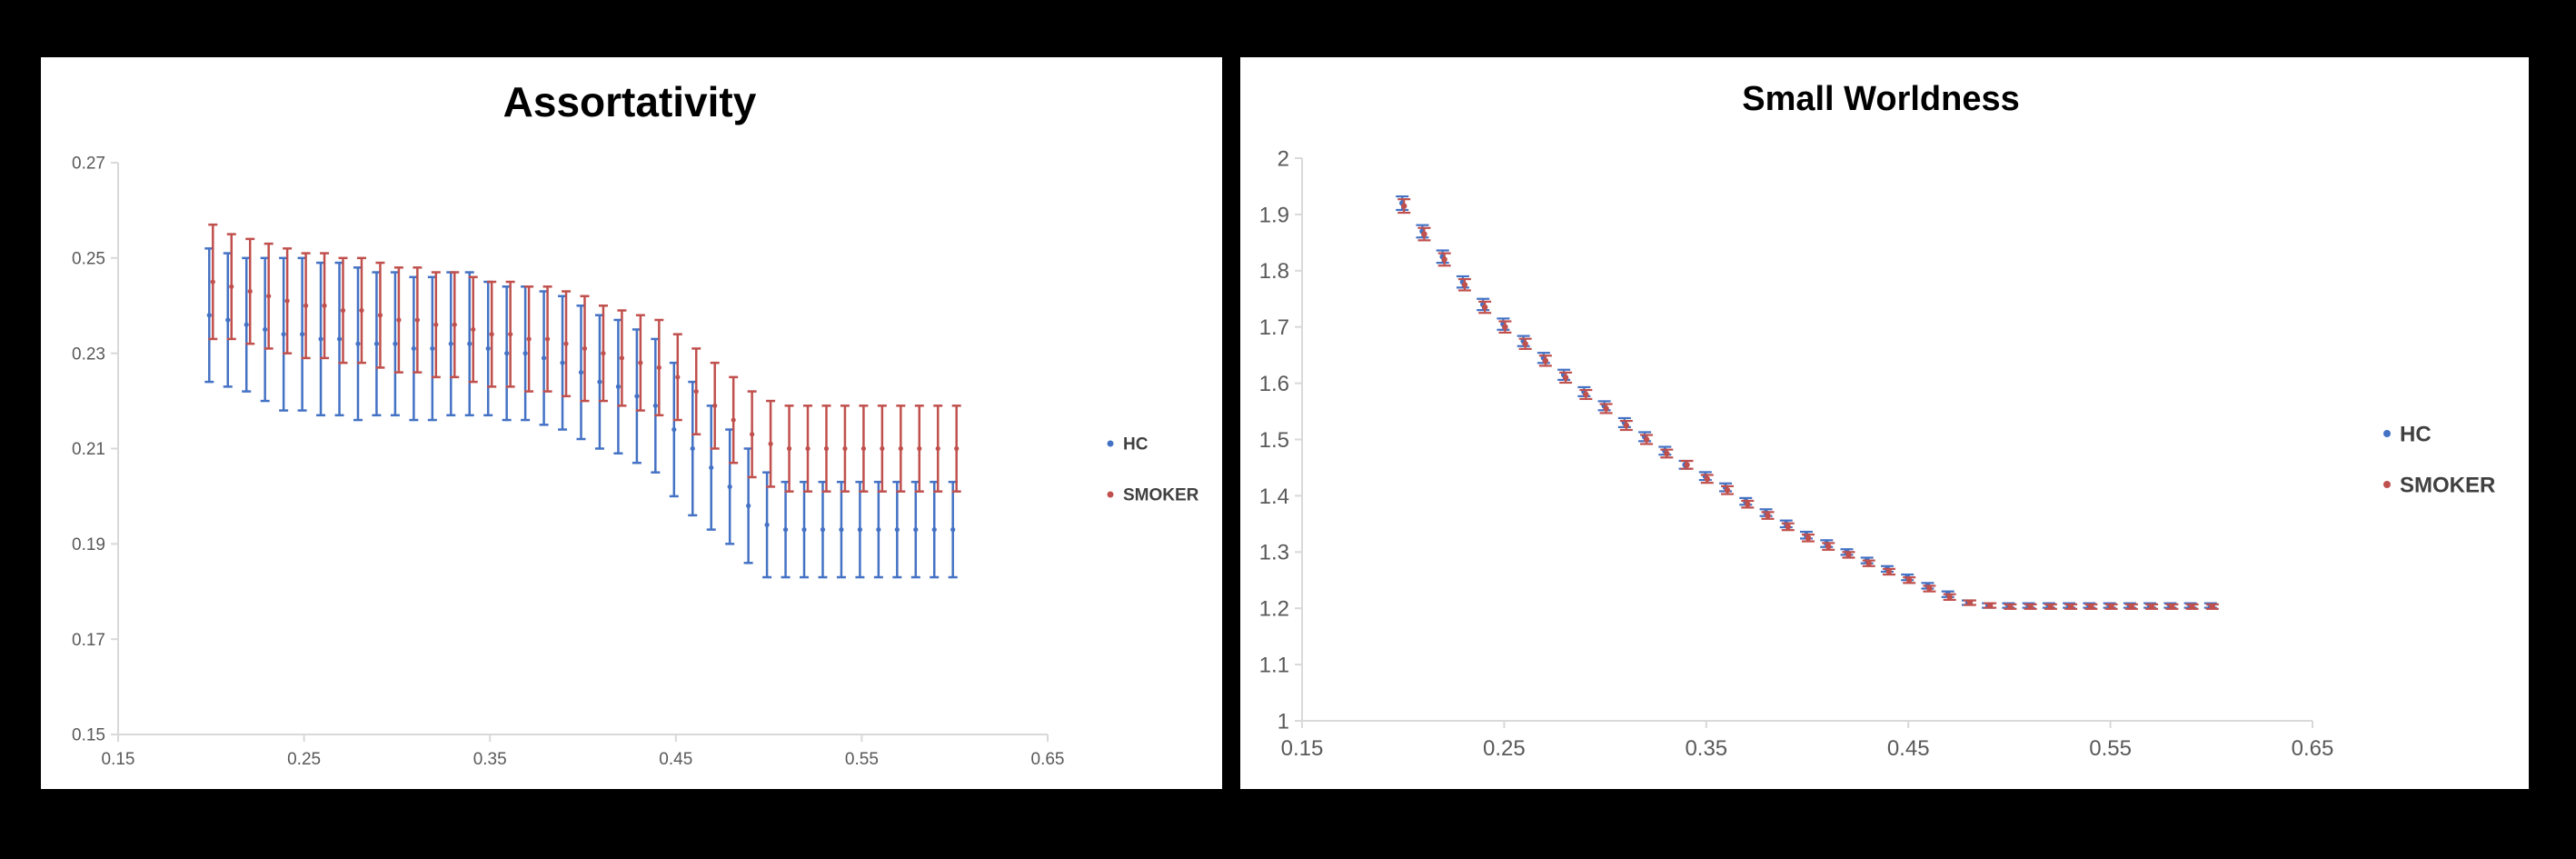  Describe the element at coordinates (89, 640) in the screenshot. I see `y-tick-label: 0.17` at that location.